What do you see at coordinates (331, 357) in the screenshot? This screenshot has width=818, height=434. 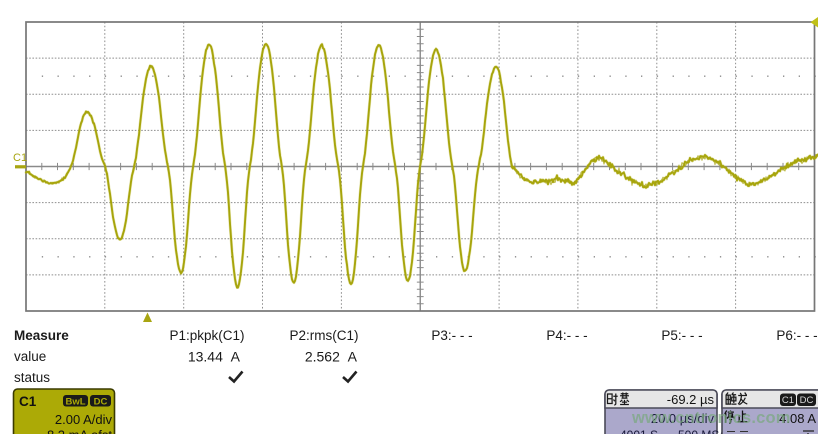 I see `svg-text: 2.562 A` at bounding box center [331, 357].